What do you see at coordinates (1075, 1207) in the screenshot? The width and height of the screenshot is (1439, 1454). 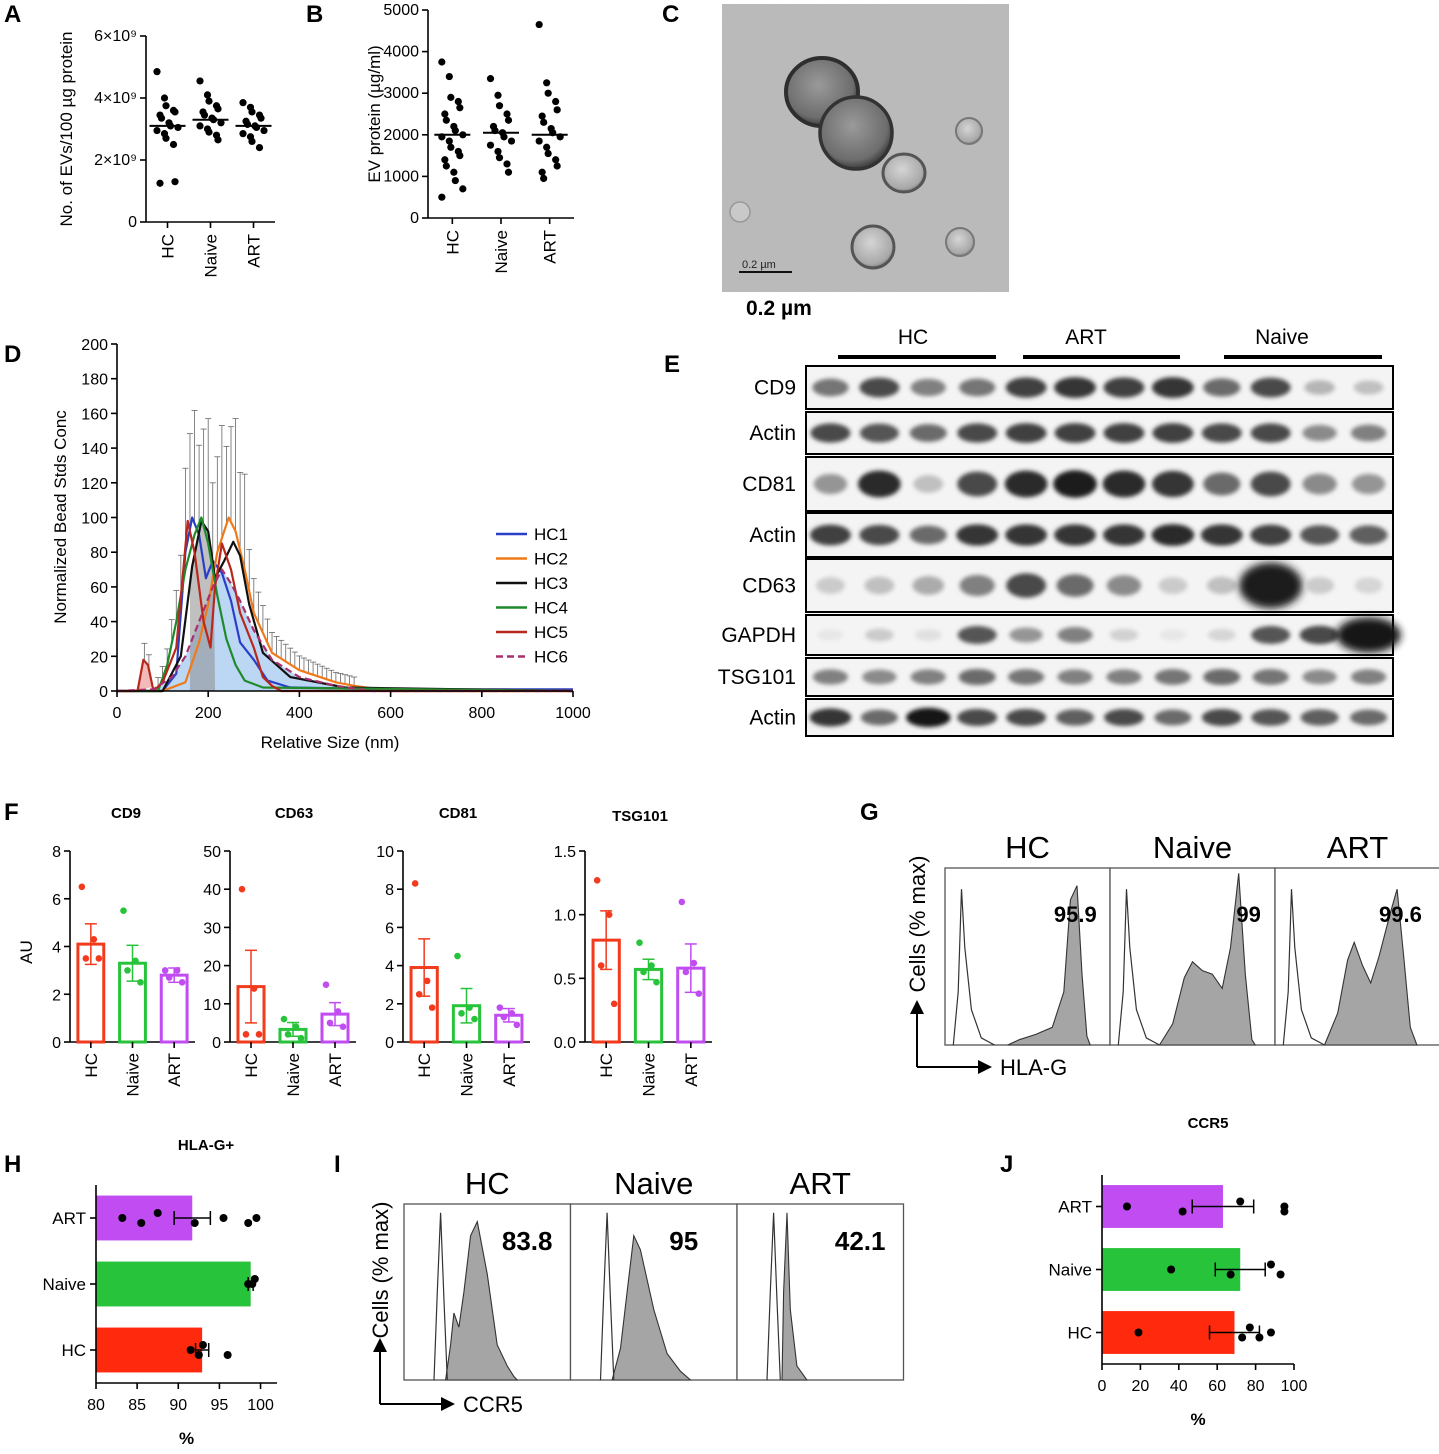 I see `y-tick-label: ART` at bounding box center [1075, 1207].